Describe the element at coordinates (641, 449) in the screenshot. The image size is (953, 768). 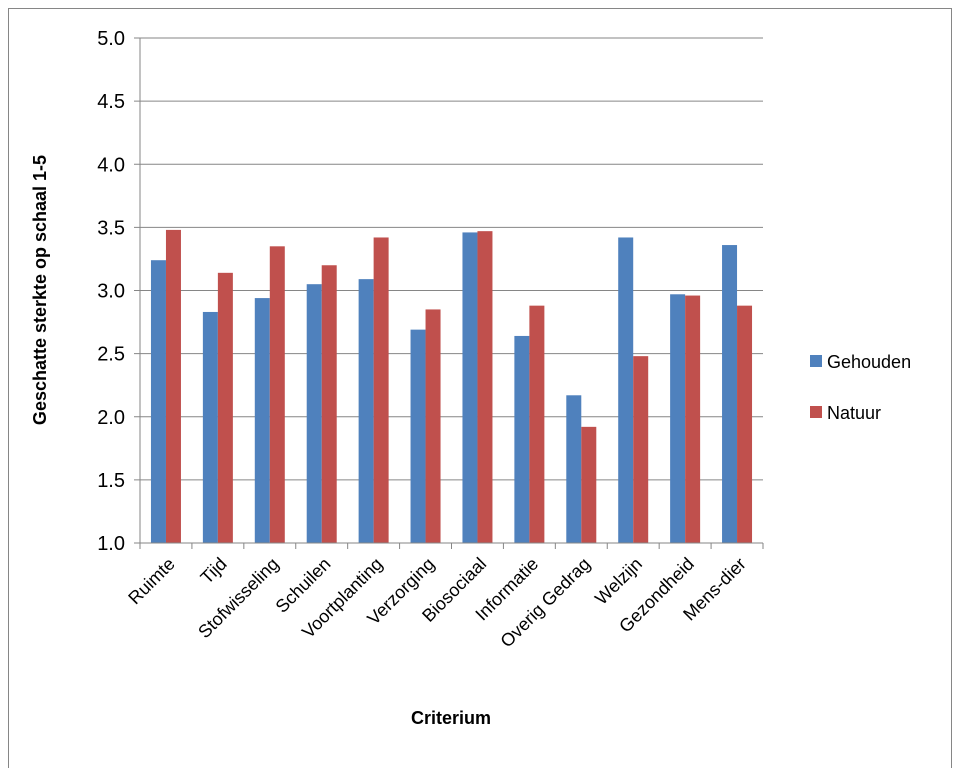
I see `bar-natuur-welzijn` at that location.